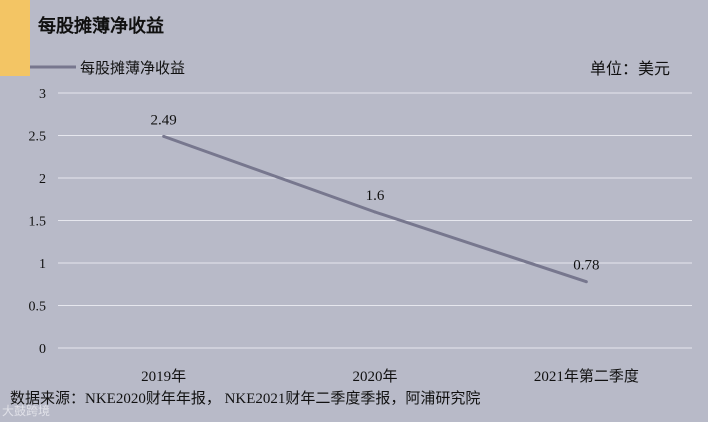 This screenshot has height=422, width=708. What do you see at coordinates (375, 196) in the screenshot?
I see `data-label: 1.6` at bounding box center [375, 196].